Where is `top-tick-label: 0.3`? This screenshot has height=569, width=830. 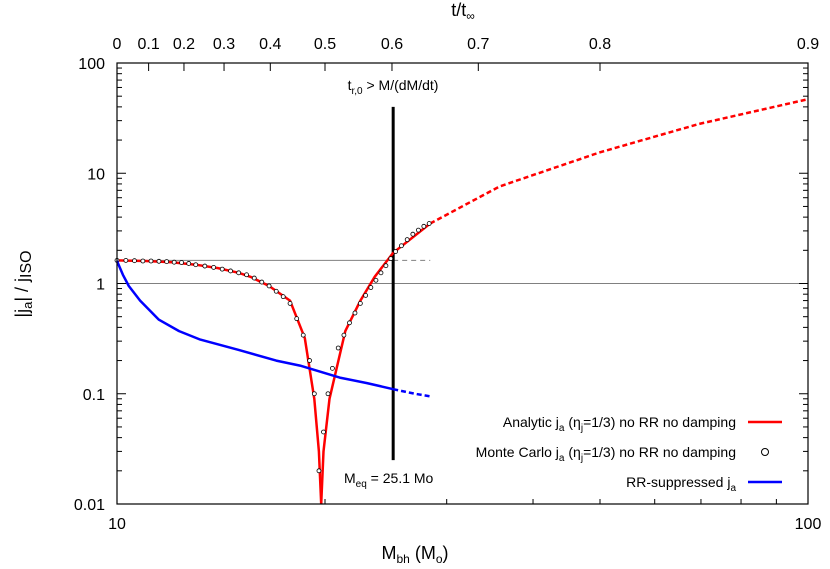
top-tick-label: 0.3 is located at coordinates (224, 44).